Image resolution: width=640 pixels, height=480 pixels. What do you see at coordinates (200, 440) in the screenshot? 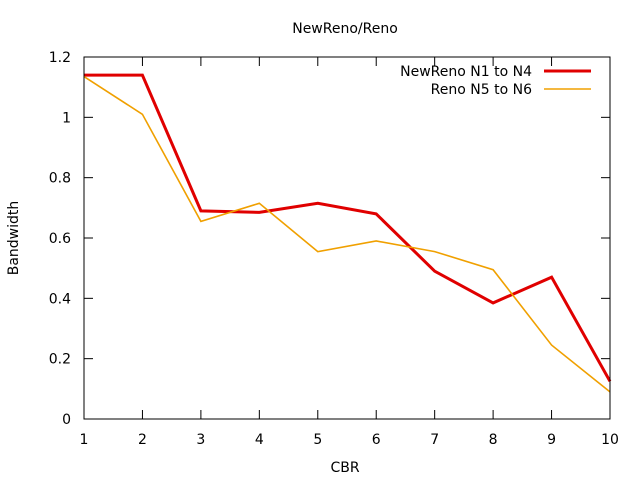
I see `x-tick-label: 3` at bounding box center [200, 440].